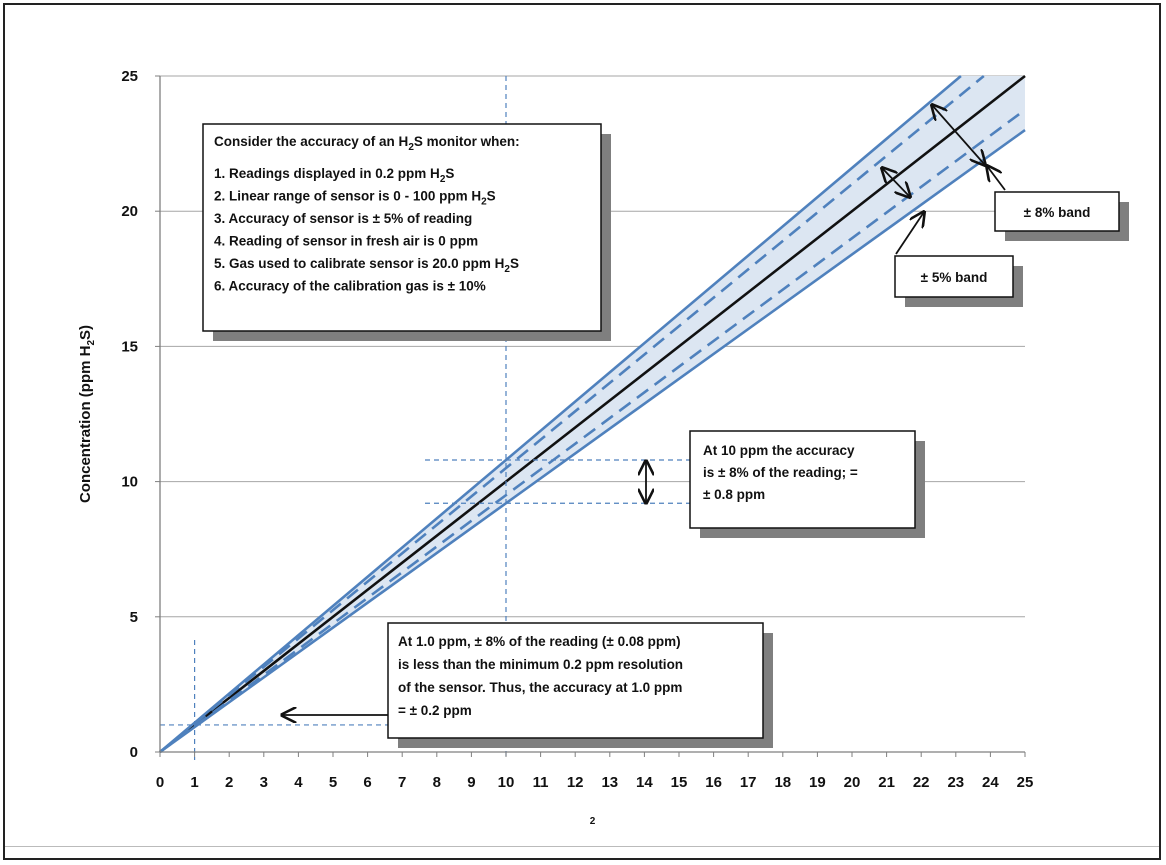  Describe the element at coordinates (817, 782) in the screenshot. I see `x-tick-label-19: 19` at that location.